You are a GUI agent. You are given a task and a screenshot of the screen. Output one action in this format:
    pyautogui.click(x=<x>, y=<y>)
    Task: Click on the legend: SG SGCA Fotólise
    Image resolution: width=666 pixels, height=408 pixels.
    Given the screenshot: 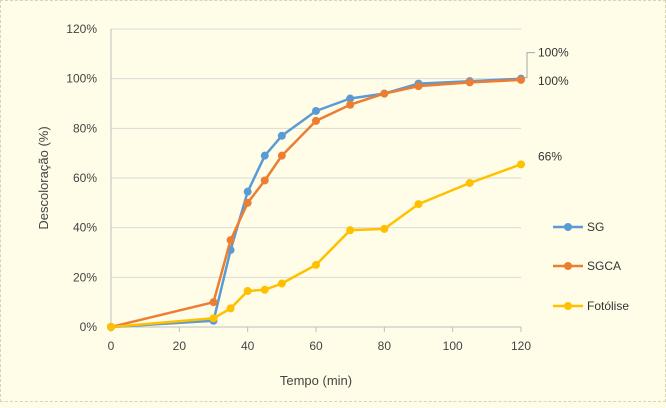 What is the action you would take?
    pyautogui.click(x=591, y=266)
    